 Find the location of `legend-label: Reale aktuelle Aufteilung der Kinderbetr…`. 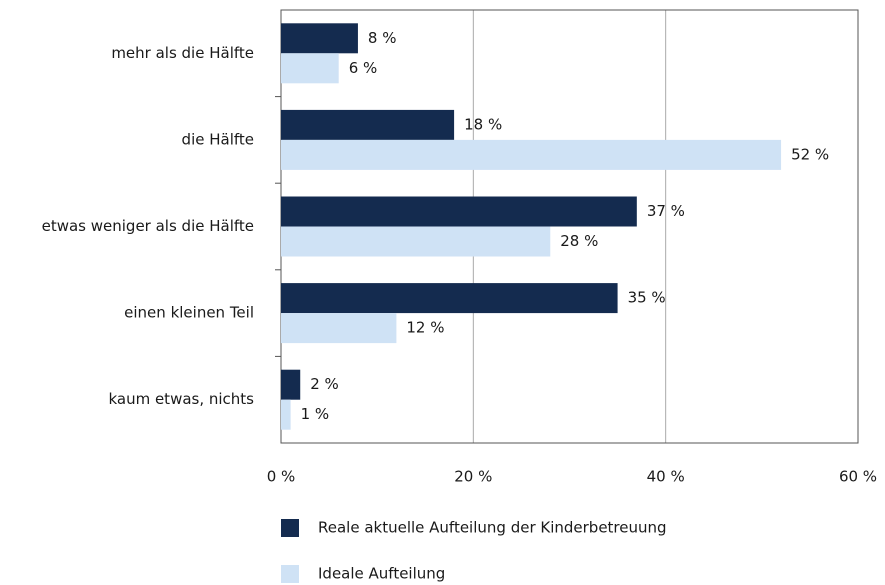

legend-label: Reale aktuelle Aufteilung der Kinderbetr… is located at coordinates (492, 528).